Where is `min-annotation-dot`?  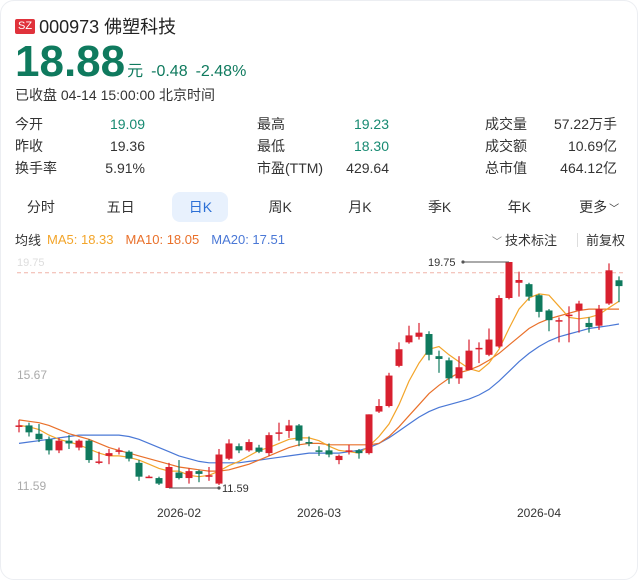
min-annotation-dot is located at coordinates (219, 488).